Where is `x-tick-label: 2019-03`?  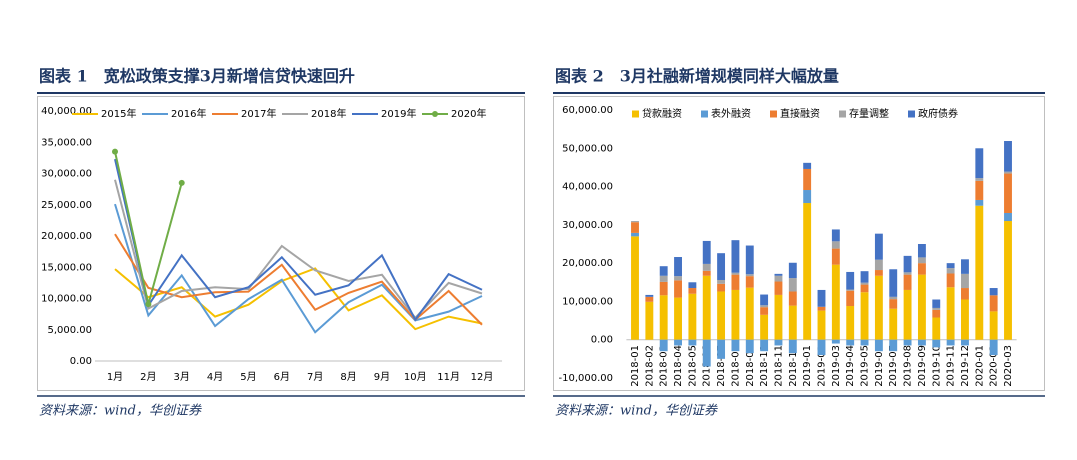 x-tick-label: 2019-03 is located at coordinates (836, 366).